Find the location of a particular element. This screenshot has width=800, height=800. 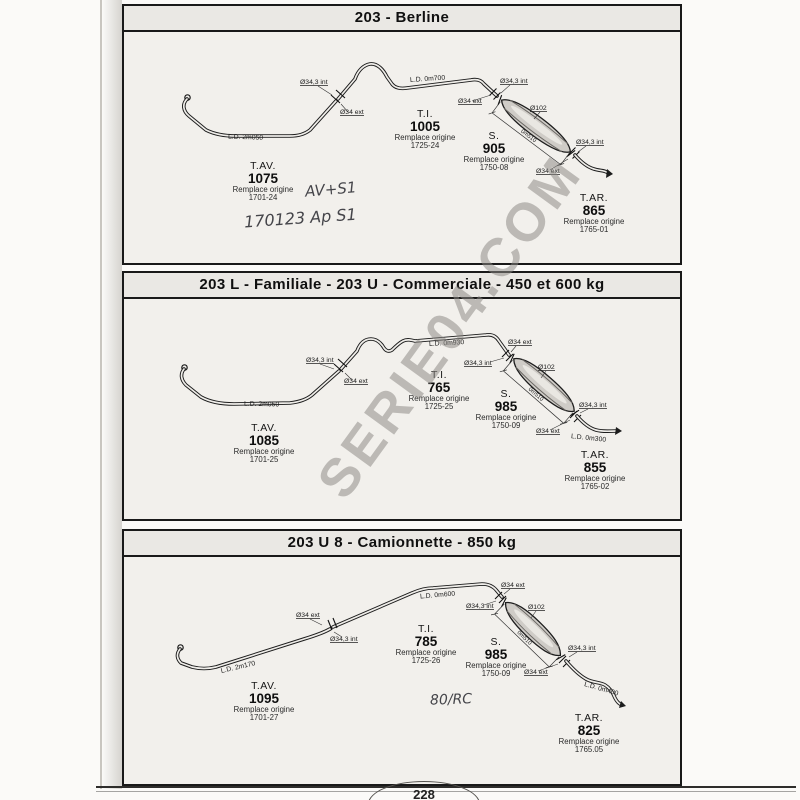

svg-text: 785 is located at coordinates (426, 641).